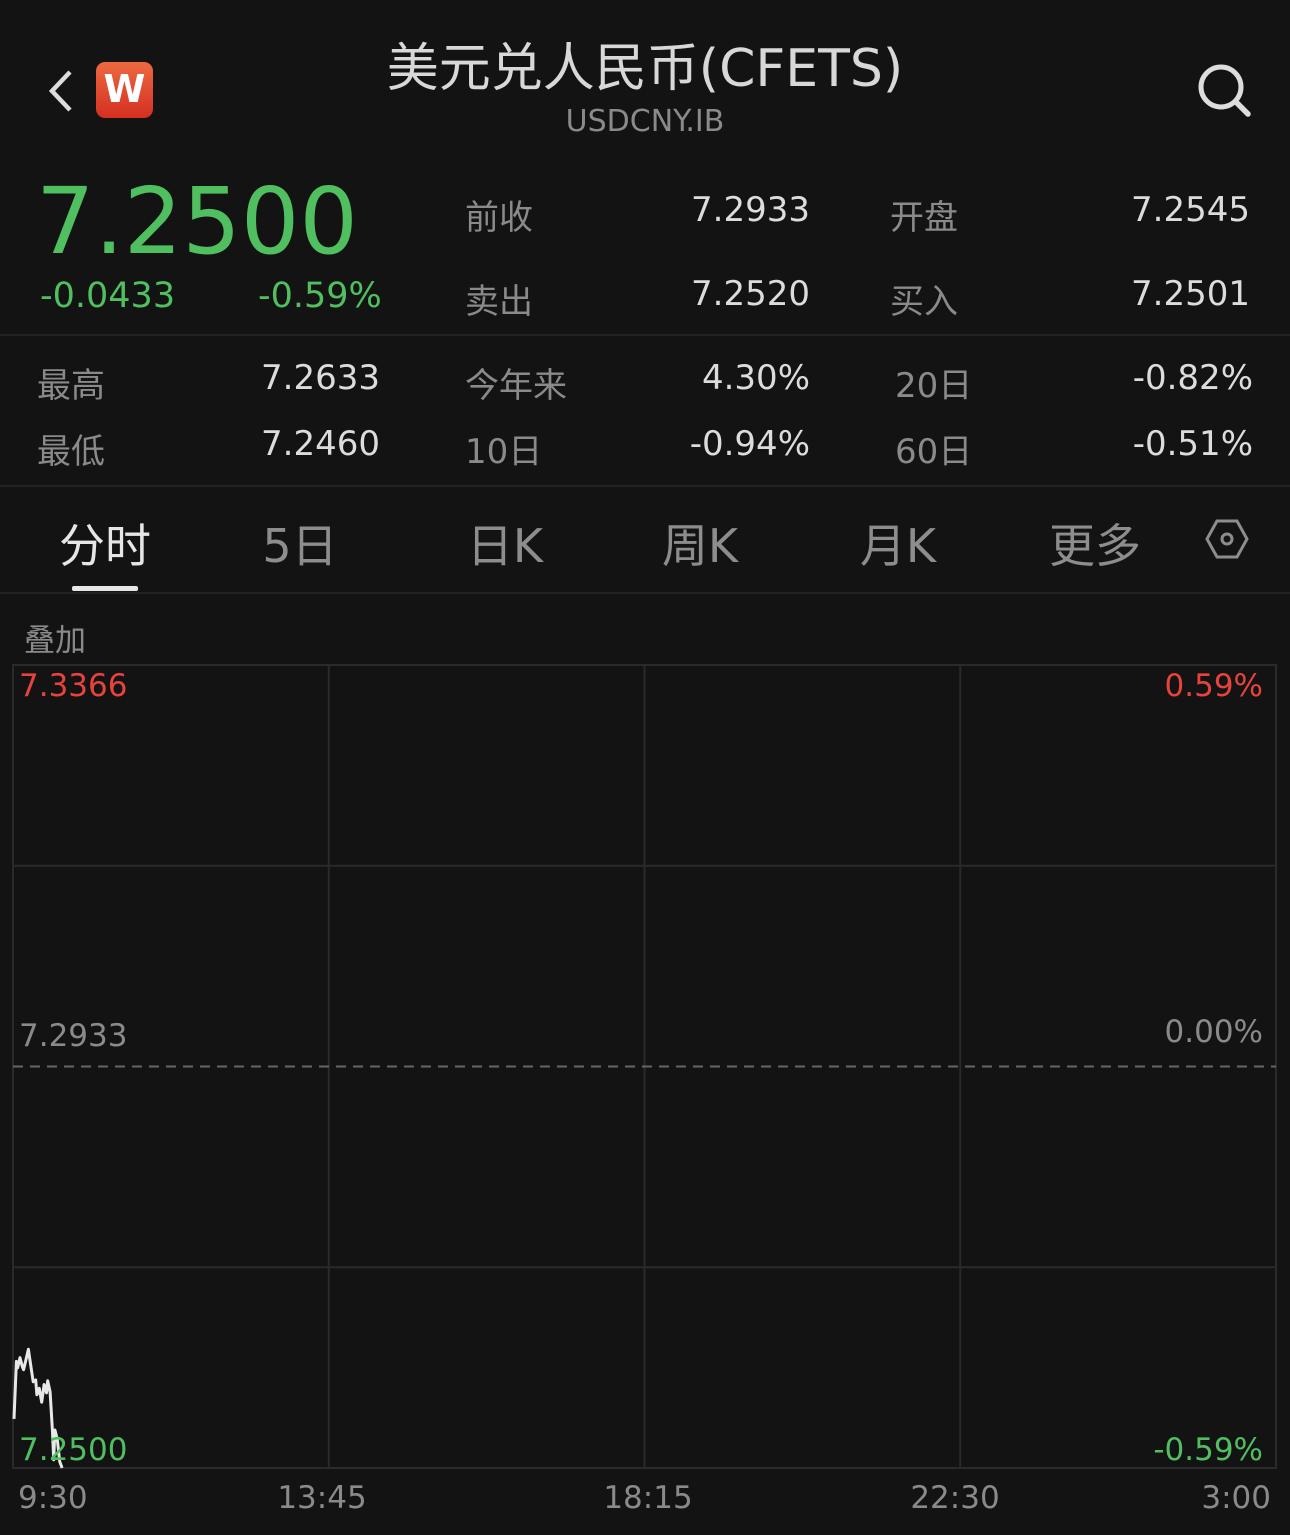  Describe the element at coordinates (755, 378) in the screenshot. I see `ytd-value: 4.30%` at that location.